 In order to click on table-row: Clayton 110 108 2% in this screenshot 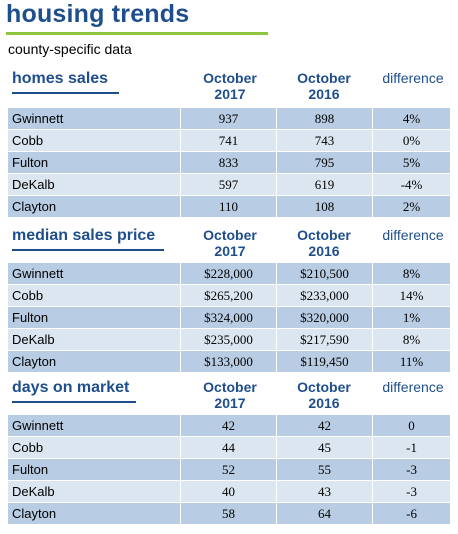, I will do `click(229, 206)`.